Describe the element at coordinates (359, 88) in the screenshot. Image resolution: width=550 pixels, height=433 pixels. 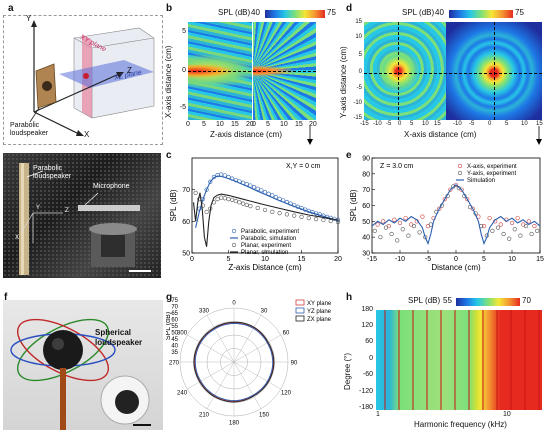
I see `d-ytick: -5` at that location.